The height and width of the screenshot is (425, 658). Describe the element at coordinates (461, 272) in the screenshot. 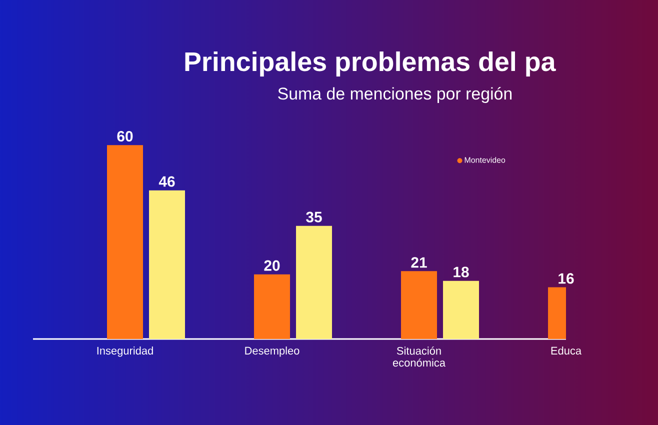

I see `data-label: 18` at that location.